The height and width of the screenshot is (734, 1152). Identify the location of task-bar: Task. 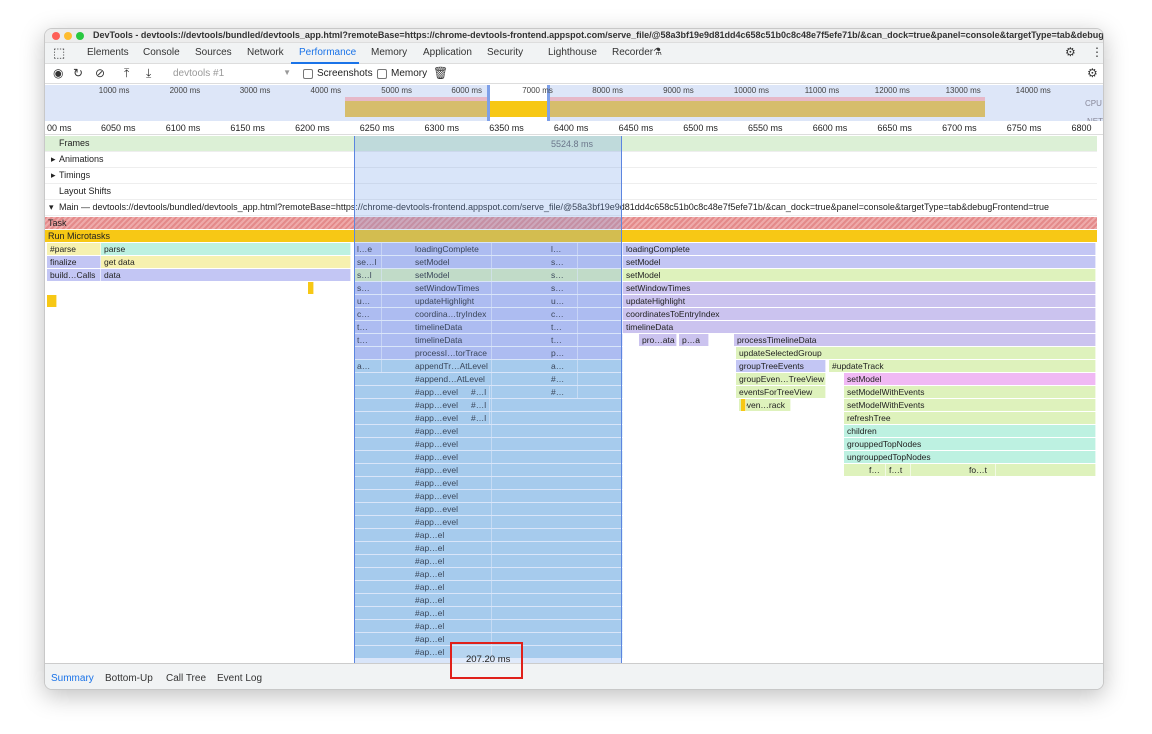
(571, 223).